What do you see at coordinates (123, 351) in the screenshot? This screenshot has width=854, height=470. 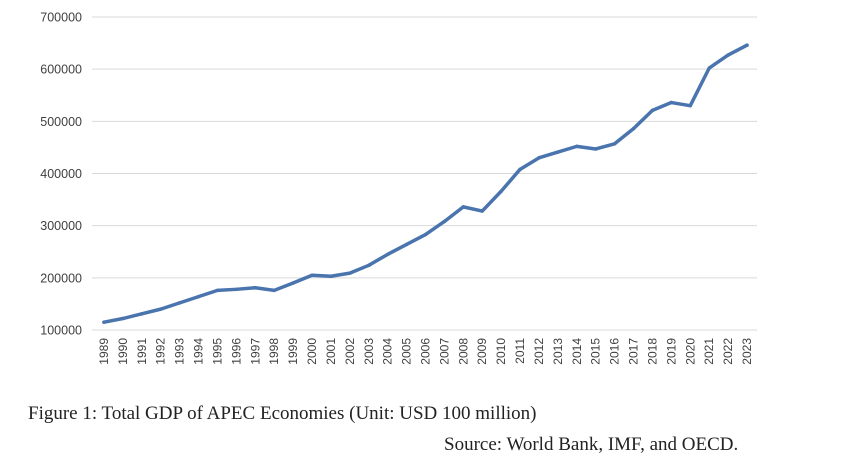 I see `x-tick-label: 1990` at bounding box center [123, 351].